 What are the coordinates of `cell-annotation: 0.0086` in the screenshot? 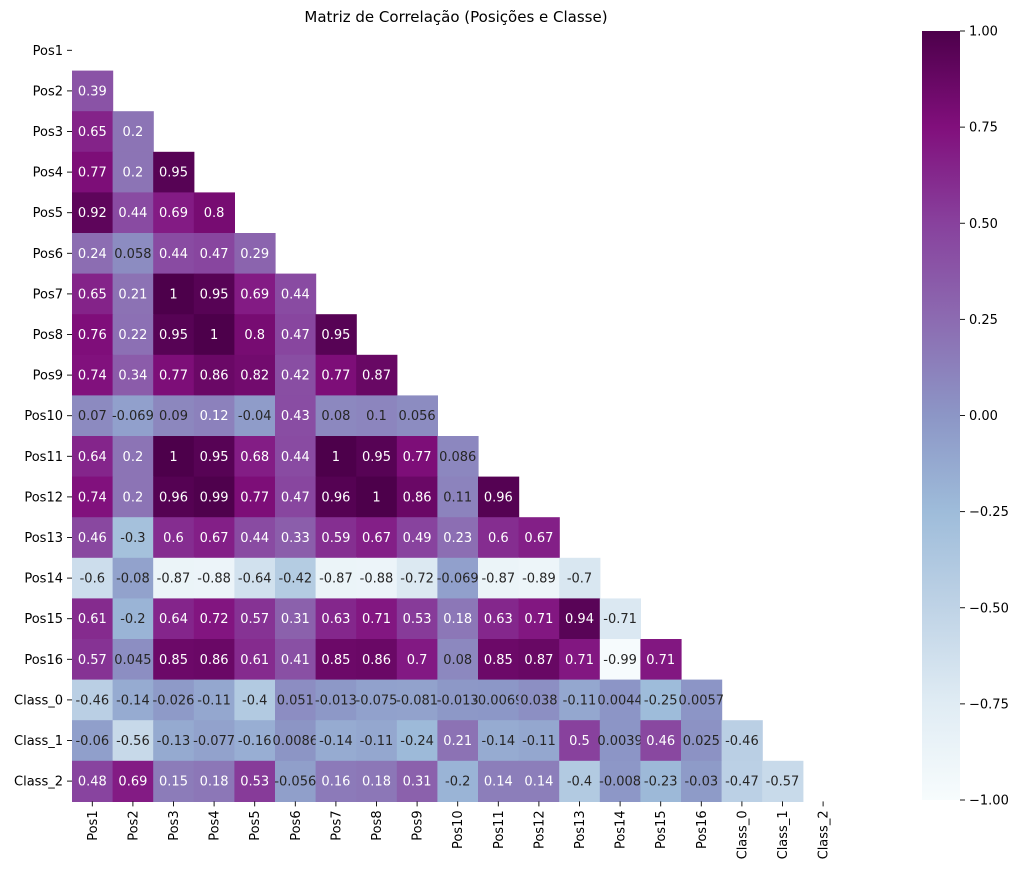 It's located at (296, 741).